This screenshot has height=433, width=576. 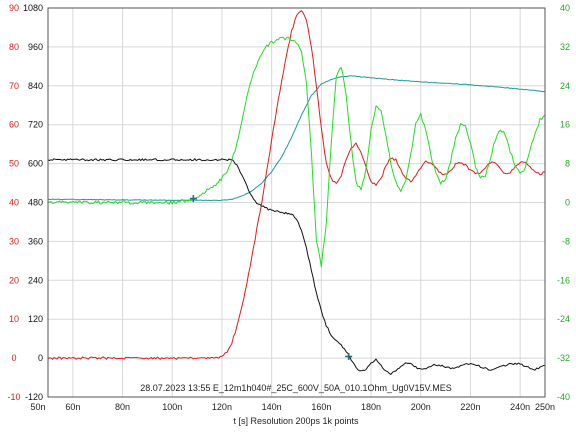 I want to click on green-axis-tick-label: 40, so click(x=565, y=8).